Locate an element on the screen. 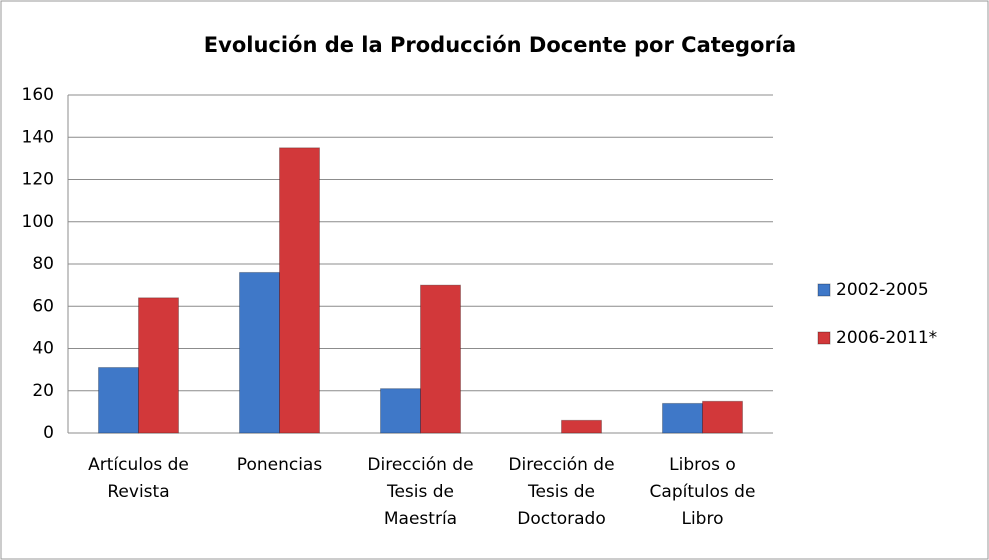 This screenshot has height=560, width=989. y-tick-label: 40 is located at coordinates (43, 349).